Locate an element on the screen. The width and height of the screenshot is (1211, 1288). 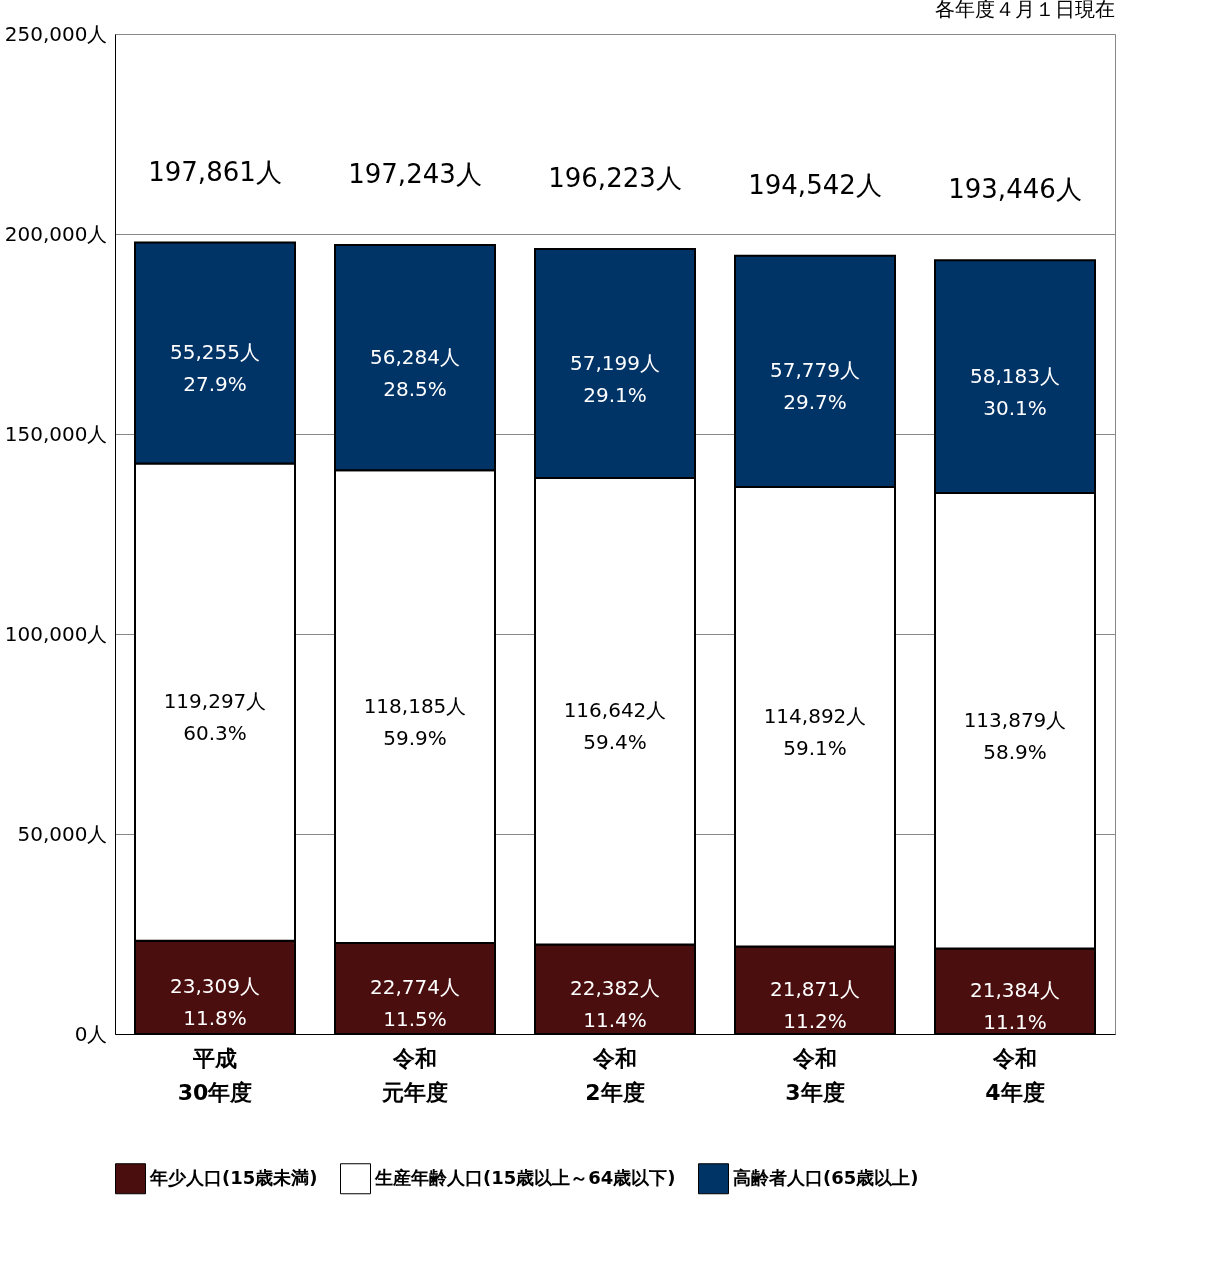
legend-label: 生産年齢人口(15歳以上～64歳以下) is located at coordinates (525, 1177).